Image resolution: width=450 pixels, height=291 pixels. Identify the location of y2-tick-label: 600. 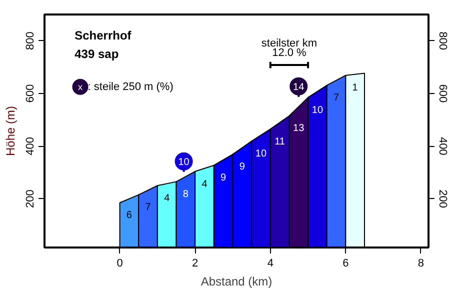
(442, 93).